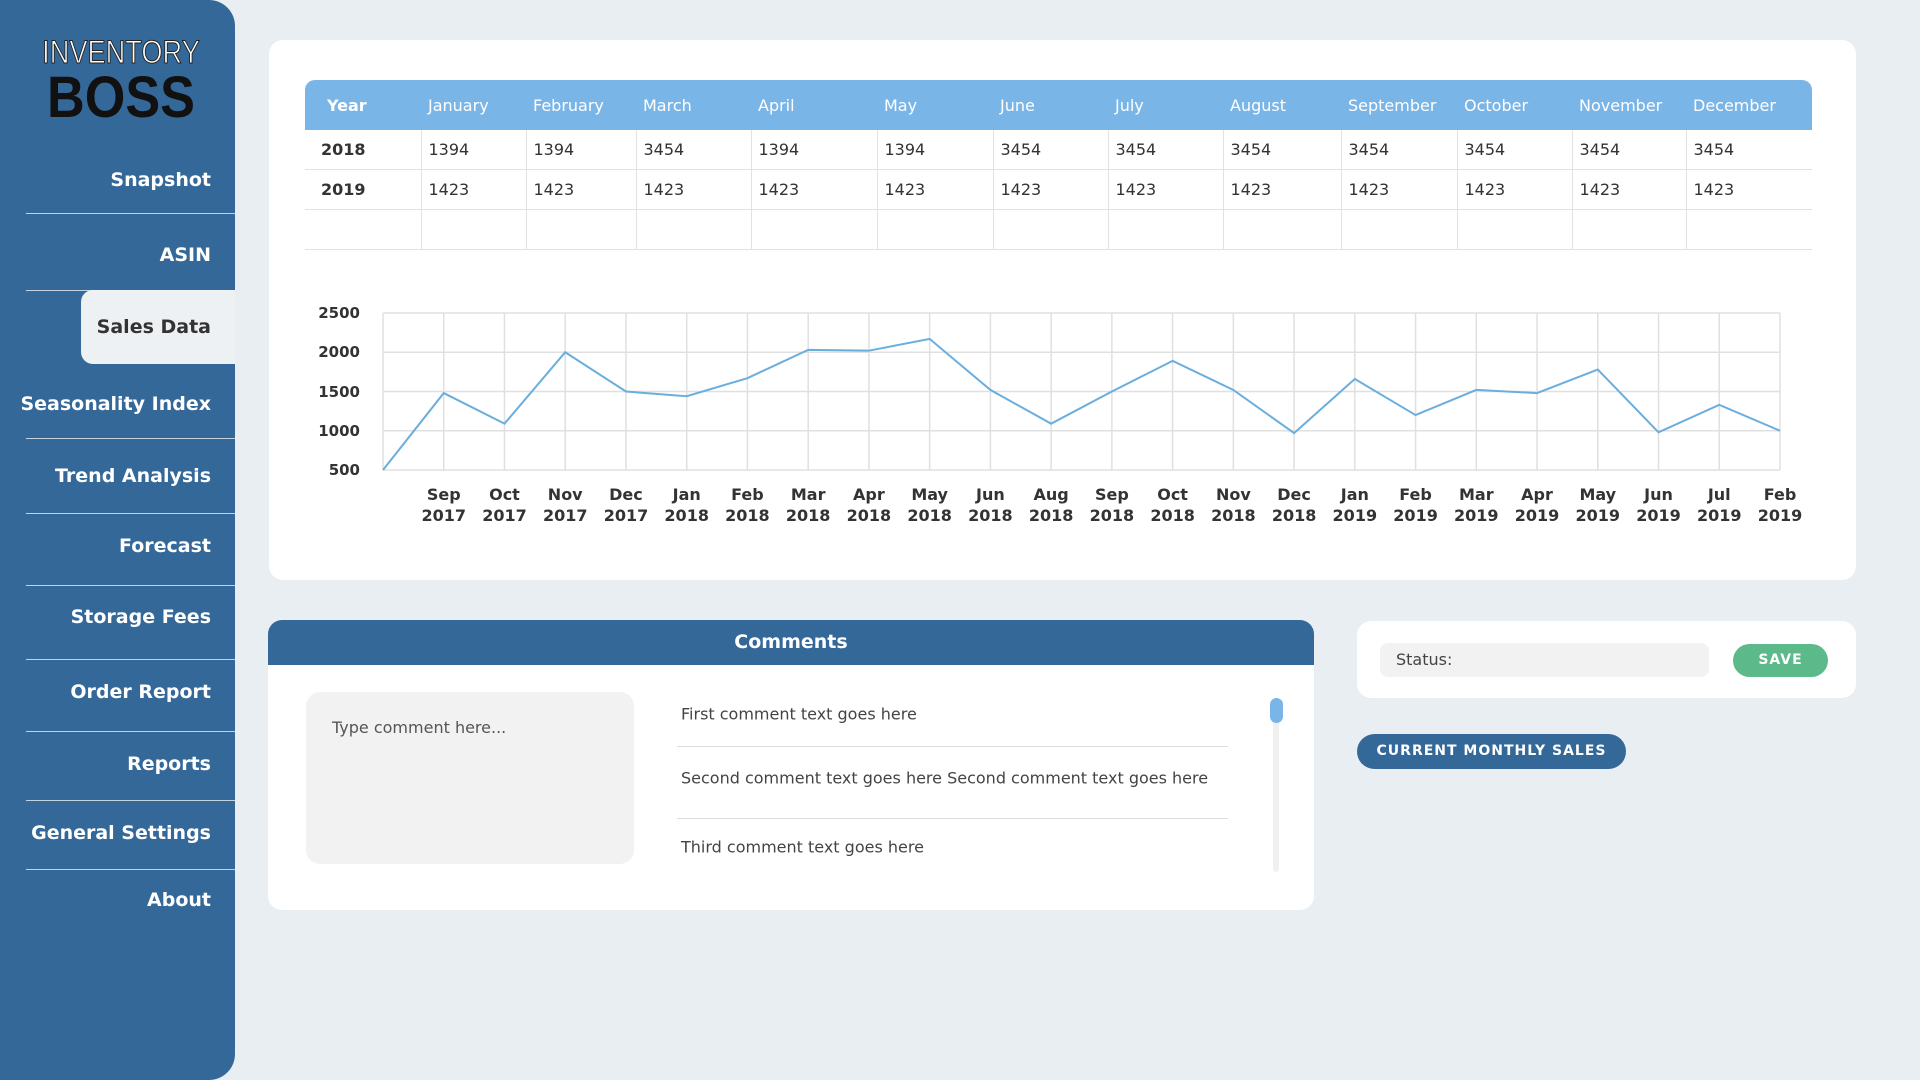 This screenshot has height=1080, width=1920. I want to click on comment-text: Third comment text goes here, so click(802, 847).